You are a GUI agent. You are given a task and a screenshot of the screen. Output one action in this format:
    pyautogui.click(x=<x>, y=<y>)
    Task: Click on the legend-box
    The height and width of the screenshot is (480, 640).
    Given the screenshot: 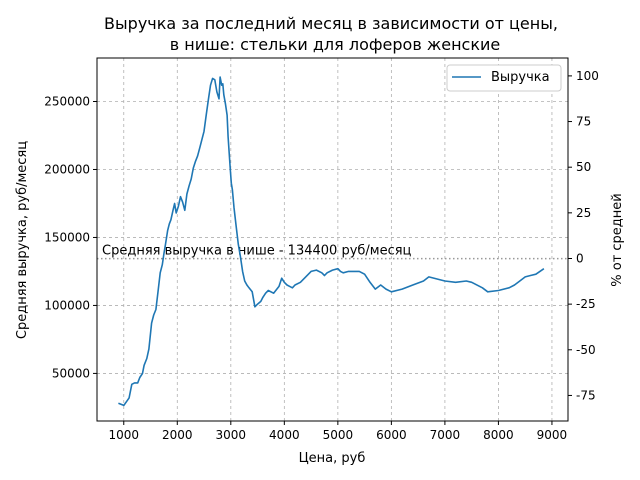 What is the action you would take?
    pyautogui.click(x=504, y=78)
    